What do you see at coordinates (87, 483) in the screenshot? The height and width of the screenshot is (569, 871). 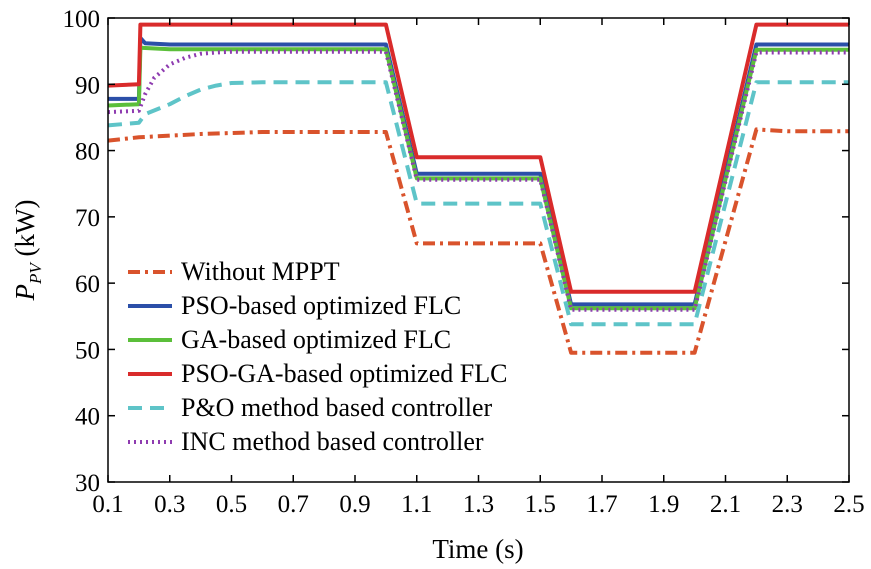 I see `y-tick-label: 30` at bounding box center [87, 483].